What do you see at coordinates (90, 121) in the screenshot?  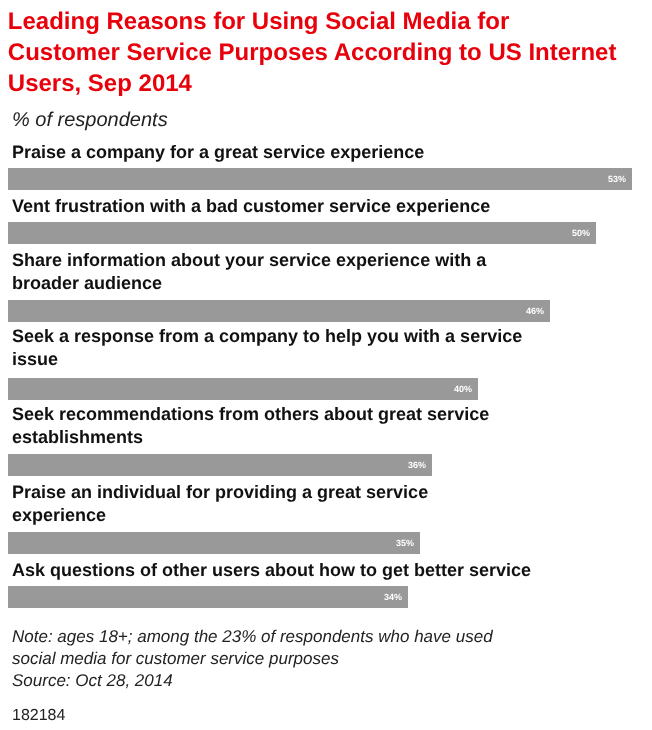 I see `chart-subtitle: % of respondents` at bounding box center [90, 121].